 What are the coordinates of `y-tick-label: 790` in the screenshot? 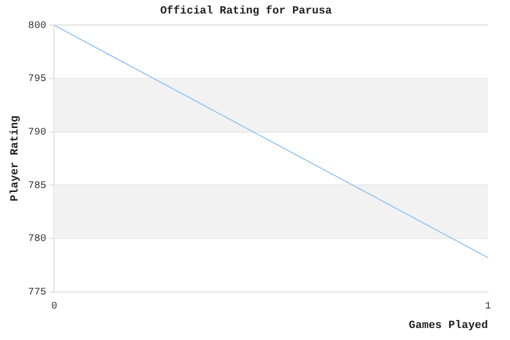 It's located at (37, 132).